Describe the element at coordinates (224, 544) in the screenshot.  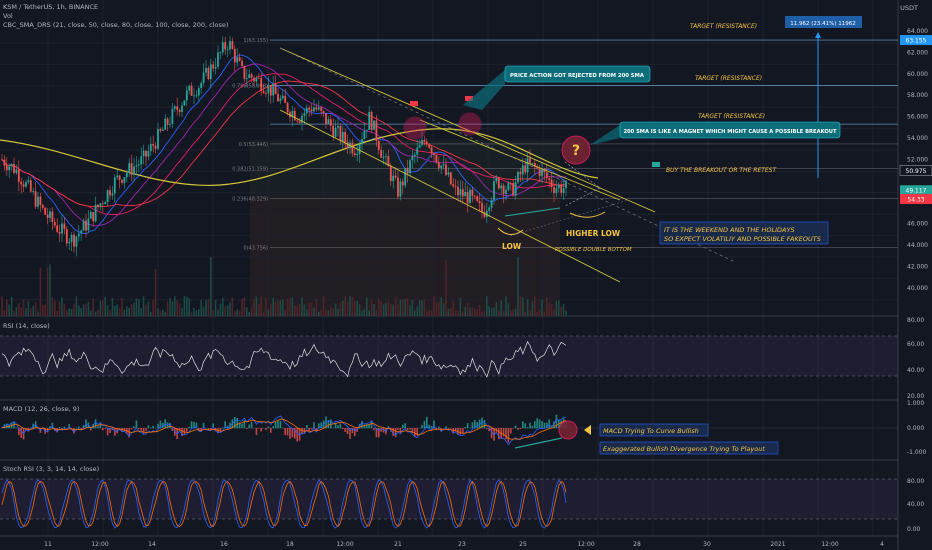
I see `time-axis-label: 16` at that location.